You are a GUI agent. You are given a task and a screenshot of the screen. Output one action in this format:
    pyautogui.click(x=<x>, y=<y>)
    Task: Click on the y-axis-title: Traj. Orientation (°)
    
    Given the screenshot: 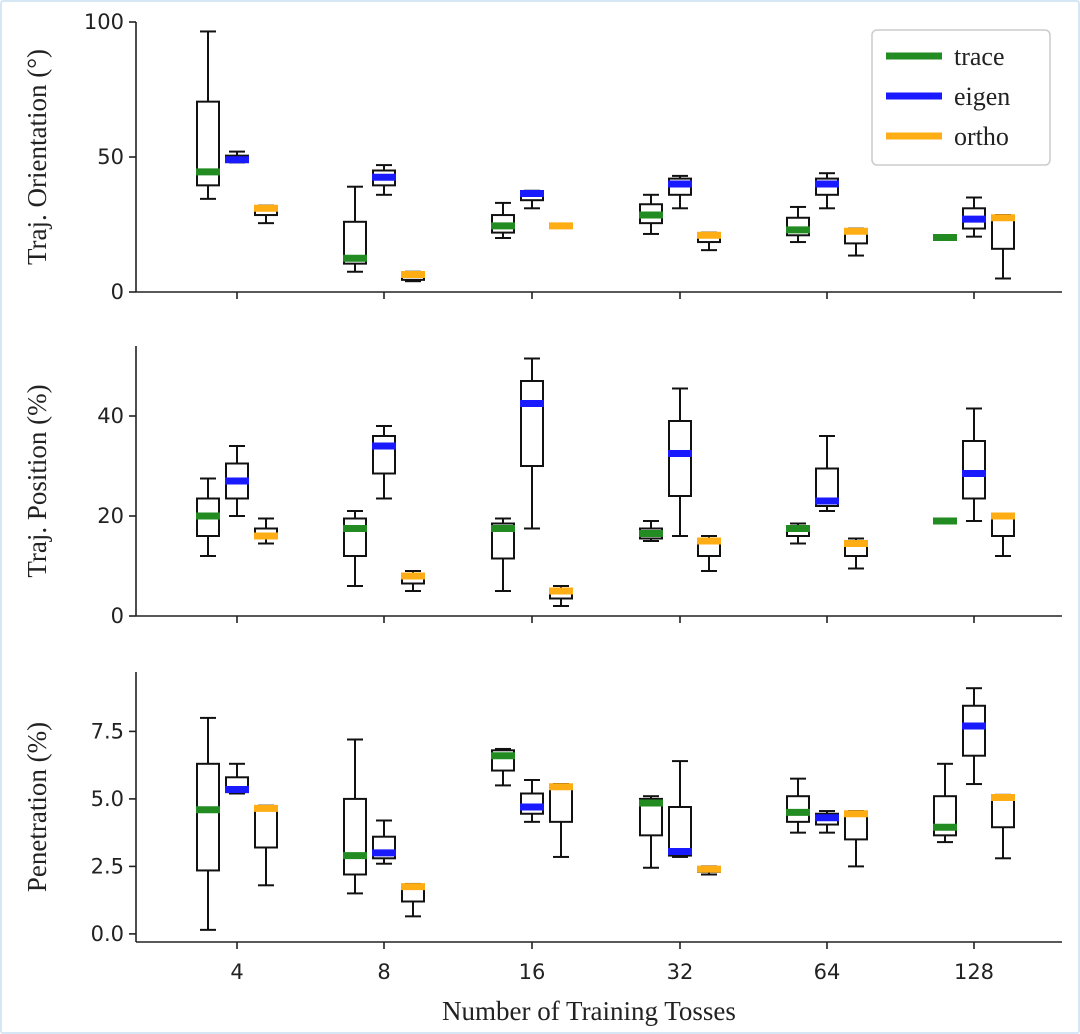 What is the action you would take?
    pyautogui.click(x=37, y=157)
    